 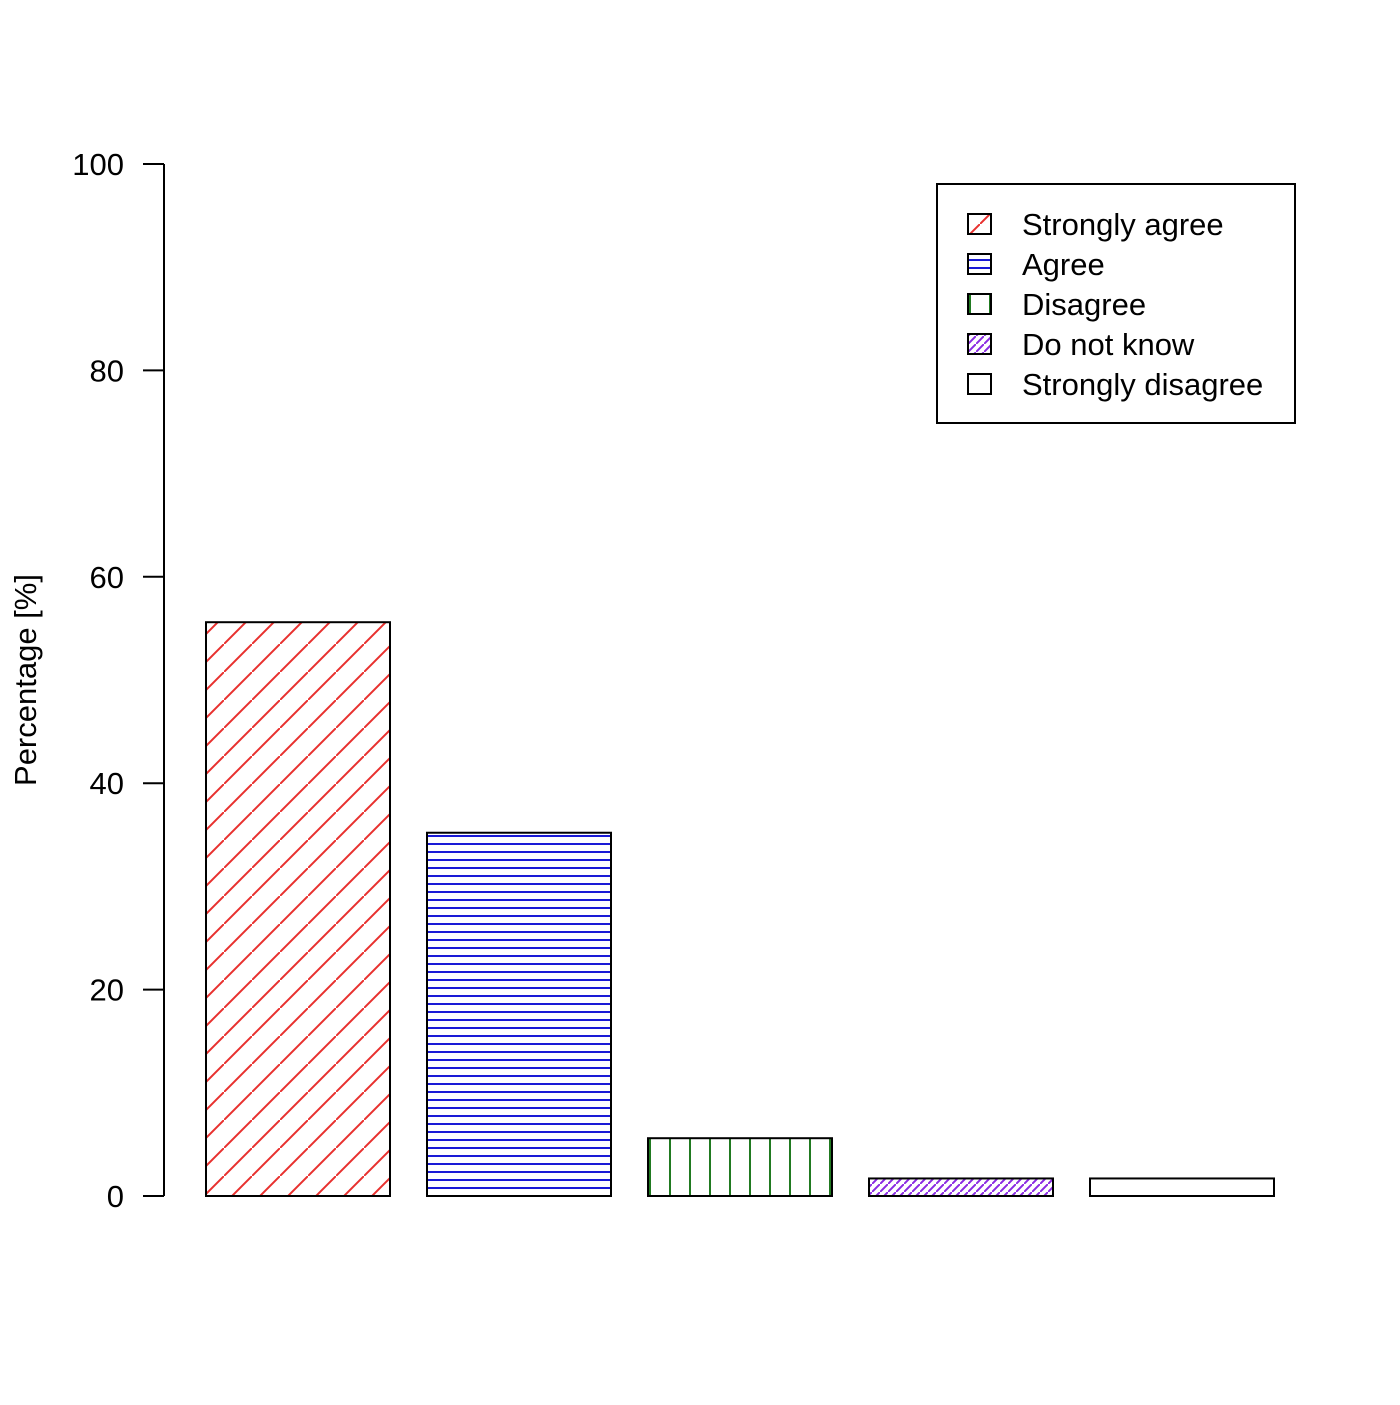 I want to click on y-axis-title: Percentage [%], so click(x=25, y=680).